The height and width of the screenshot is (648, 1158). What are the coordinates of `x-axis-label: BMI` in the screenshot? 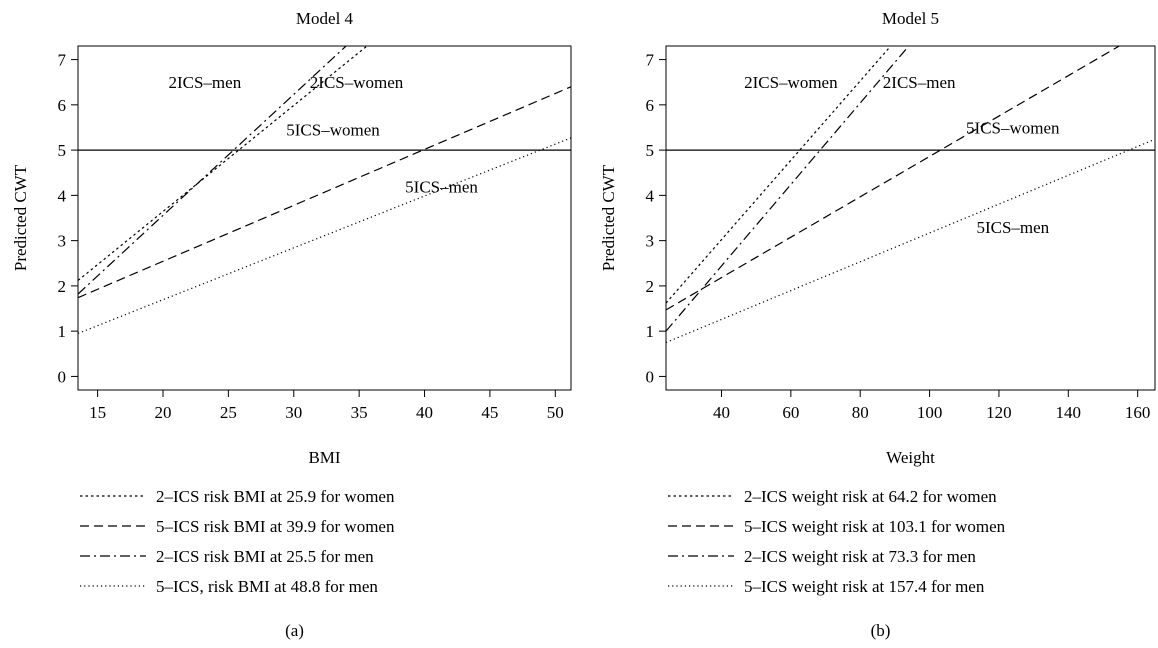 It's located at (324, 457).